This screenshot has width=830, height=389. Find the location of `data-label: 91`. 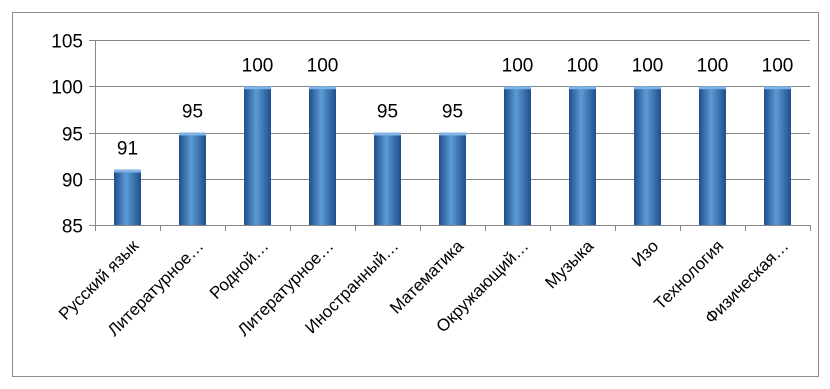

data-label: 91 is located at coordinates (127, 149).